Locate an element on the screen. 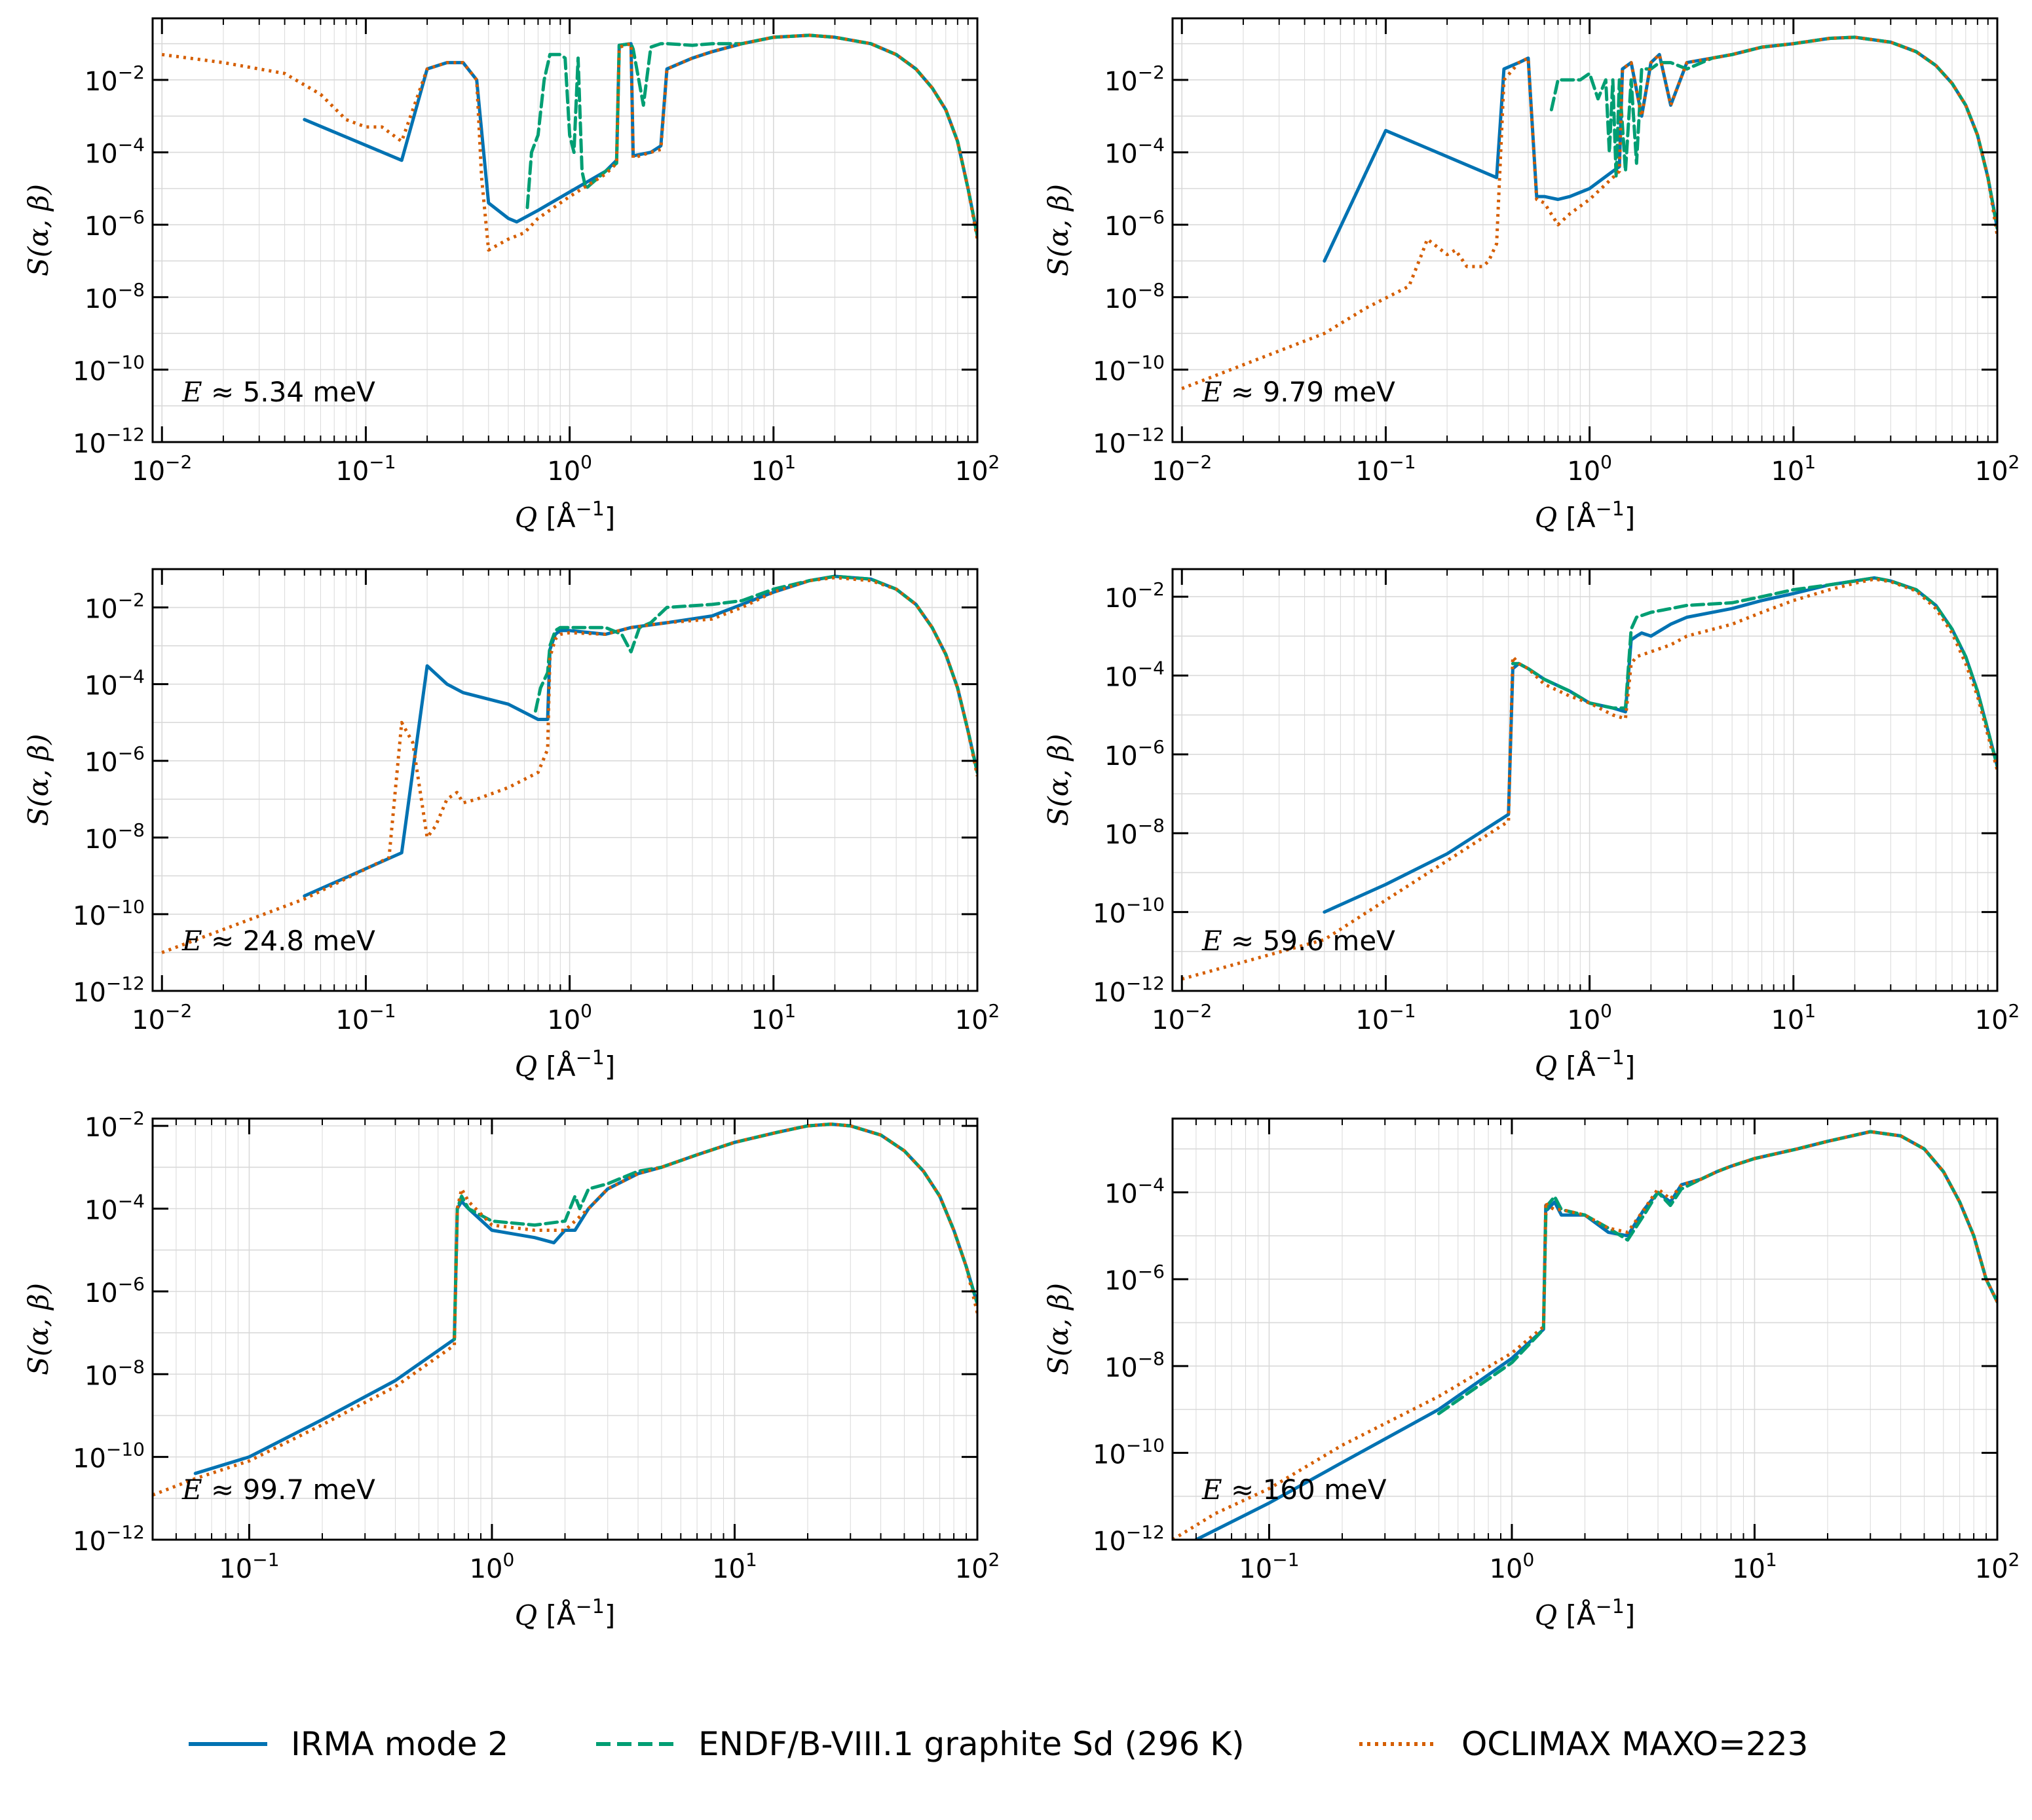  energy-annotation: E ≈ 9.79 meV is located at coordinates (1298, 392).